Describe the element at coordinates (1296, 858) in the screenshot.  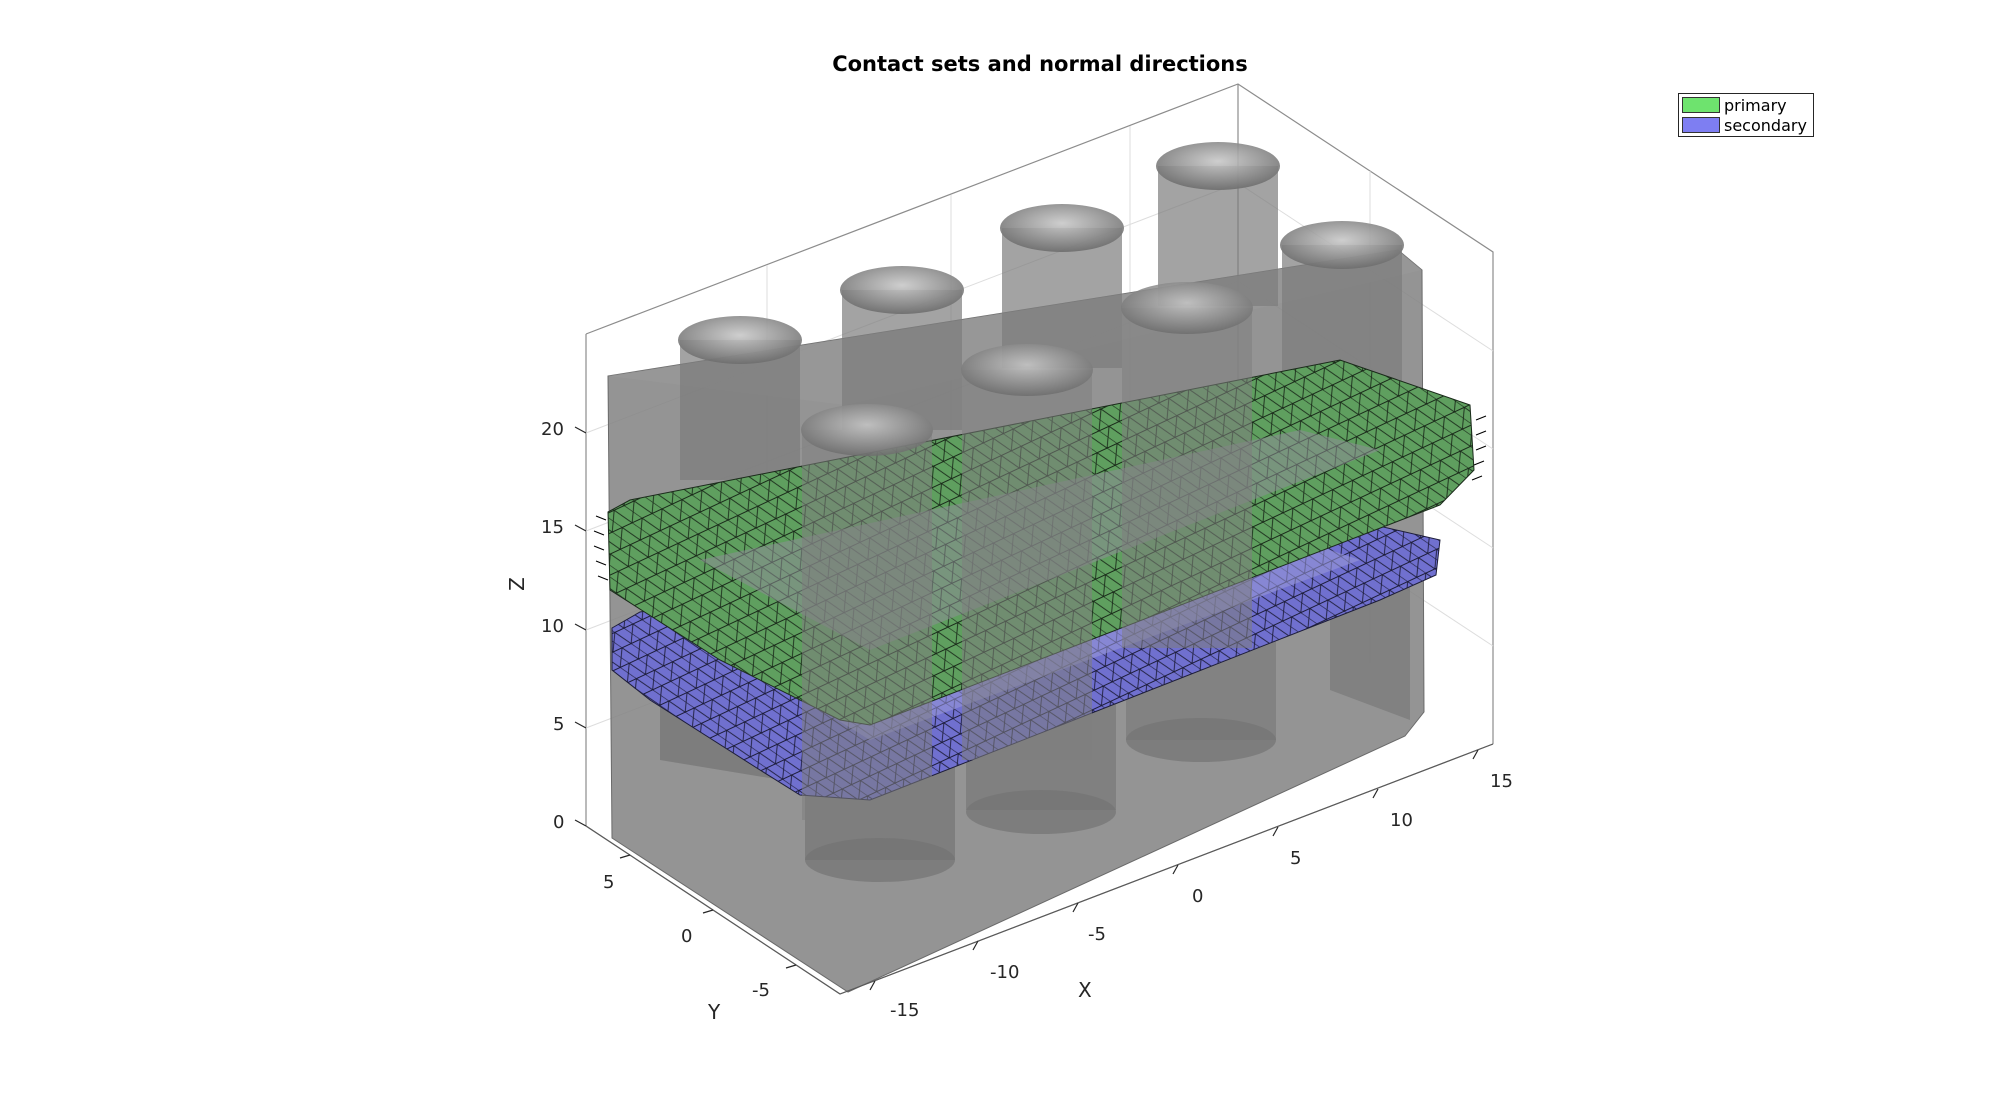
I see `x-tick-5: 5` at that location.